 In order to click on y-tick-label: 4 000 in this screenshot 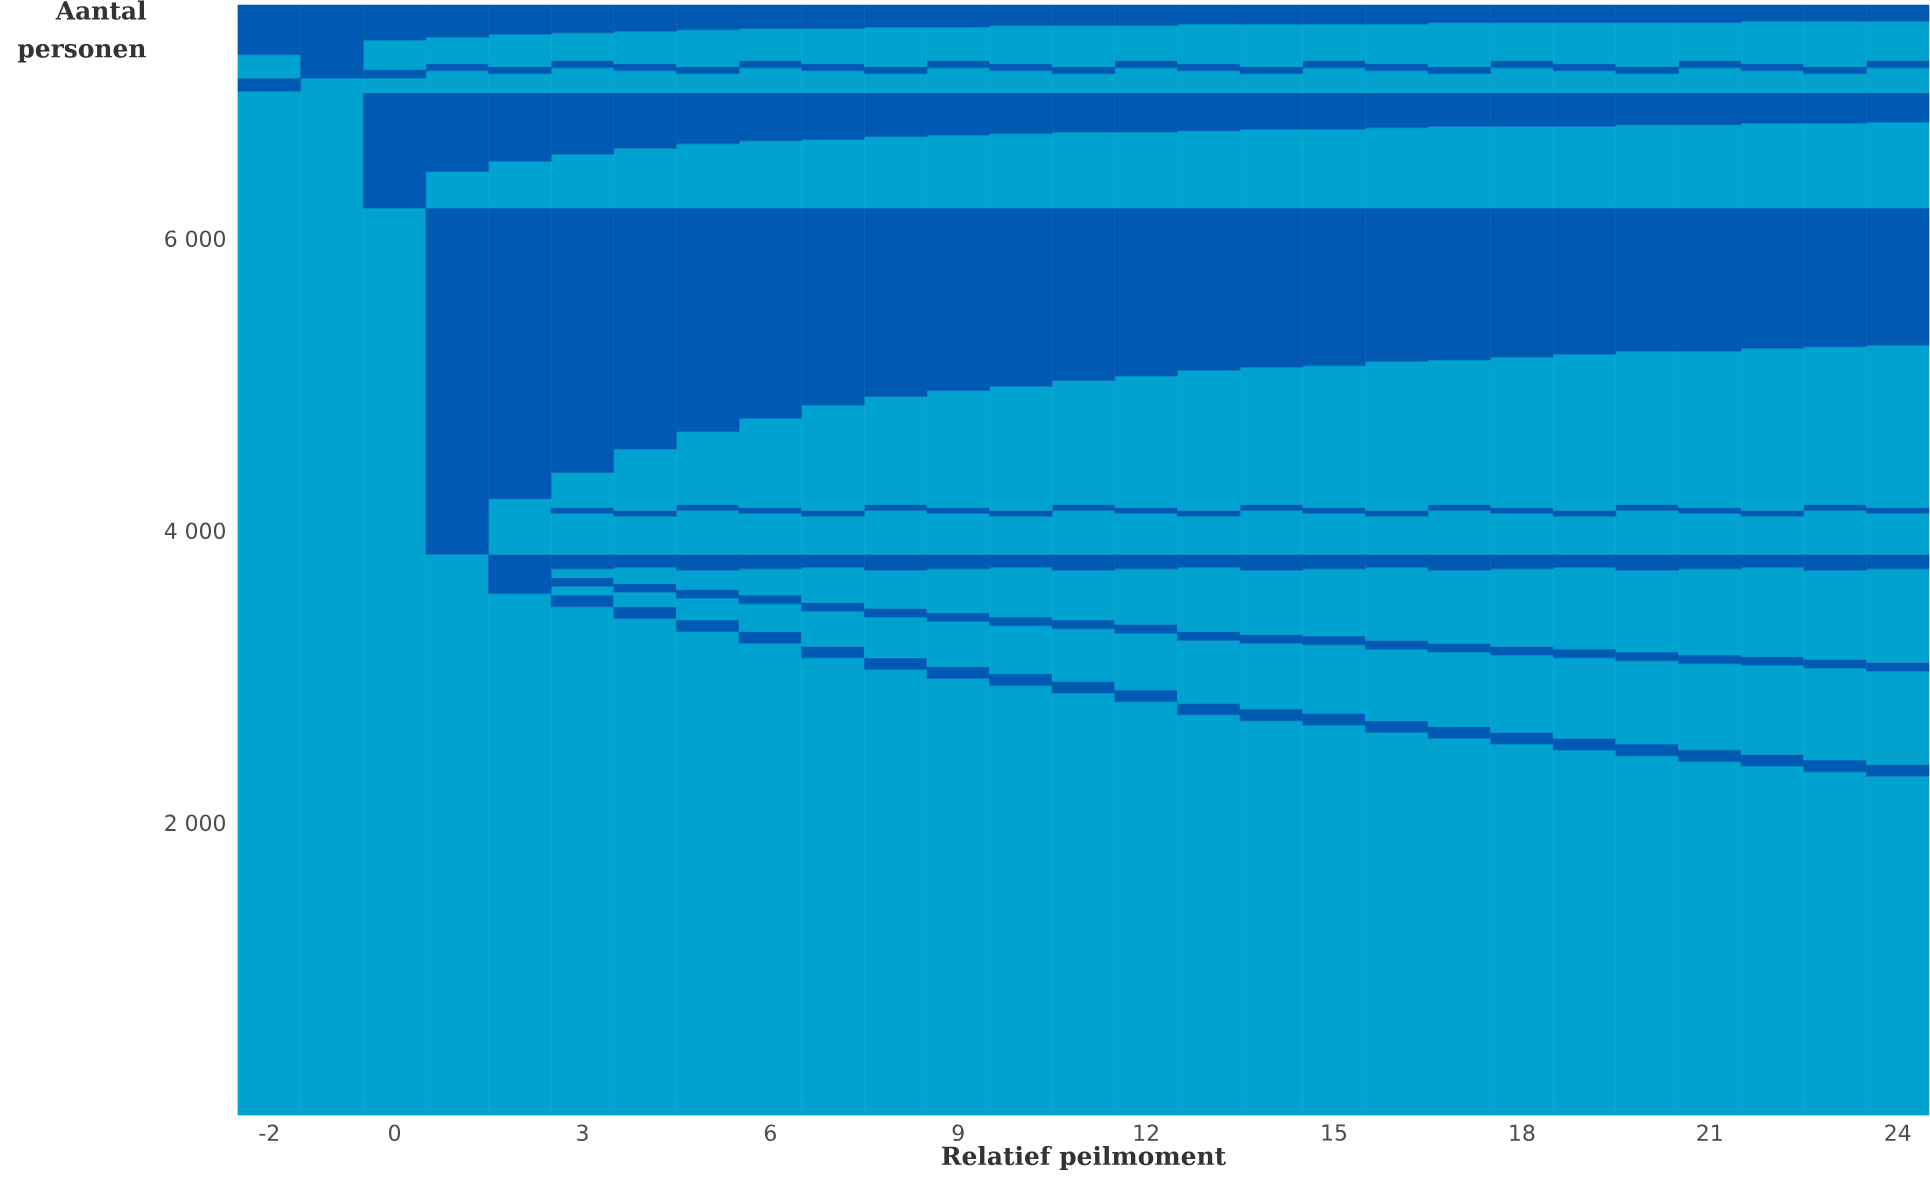, I will do `click(194, 531)`.